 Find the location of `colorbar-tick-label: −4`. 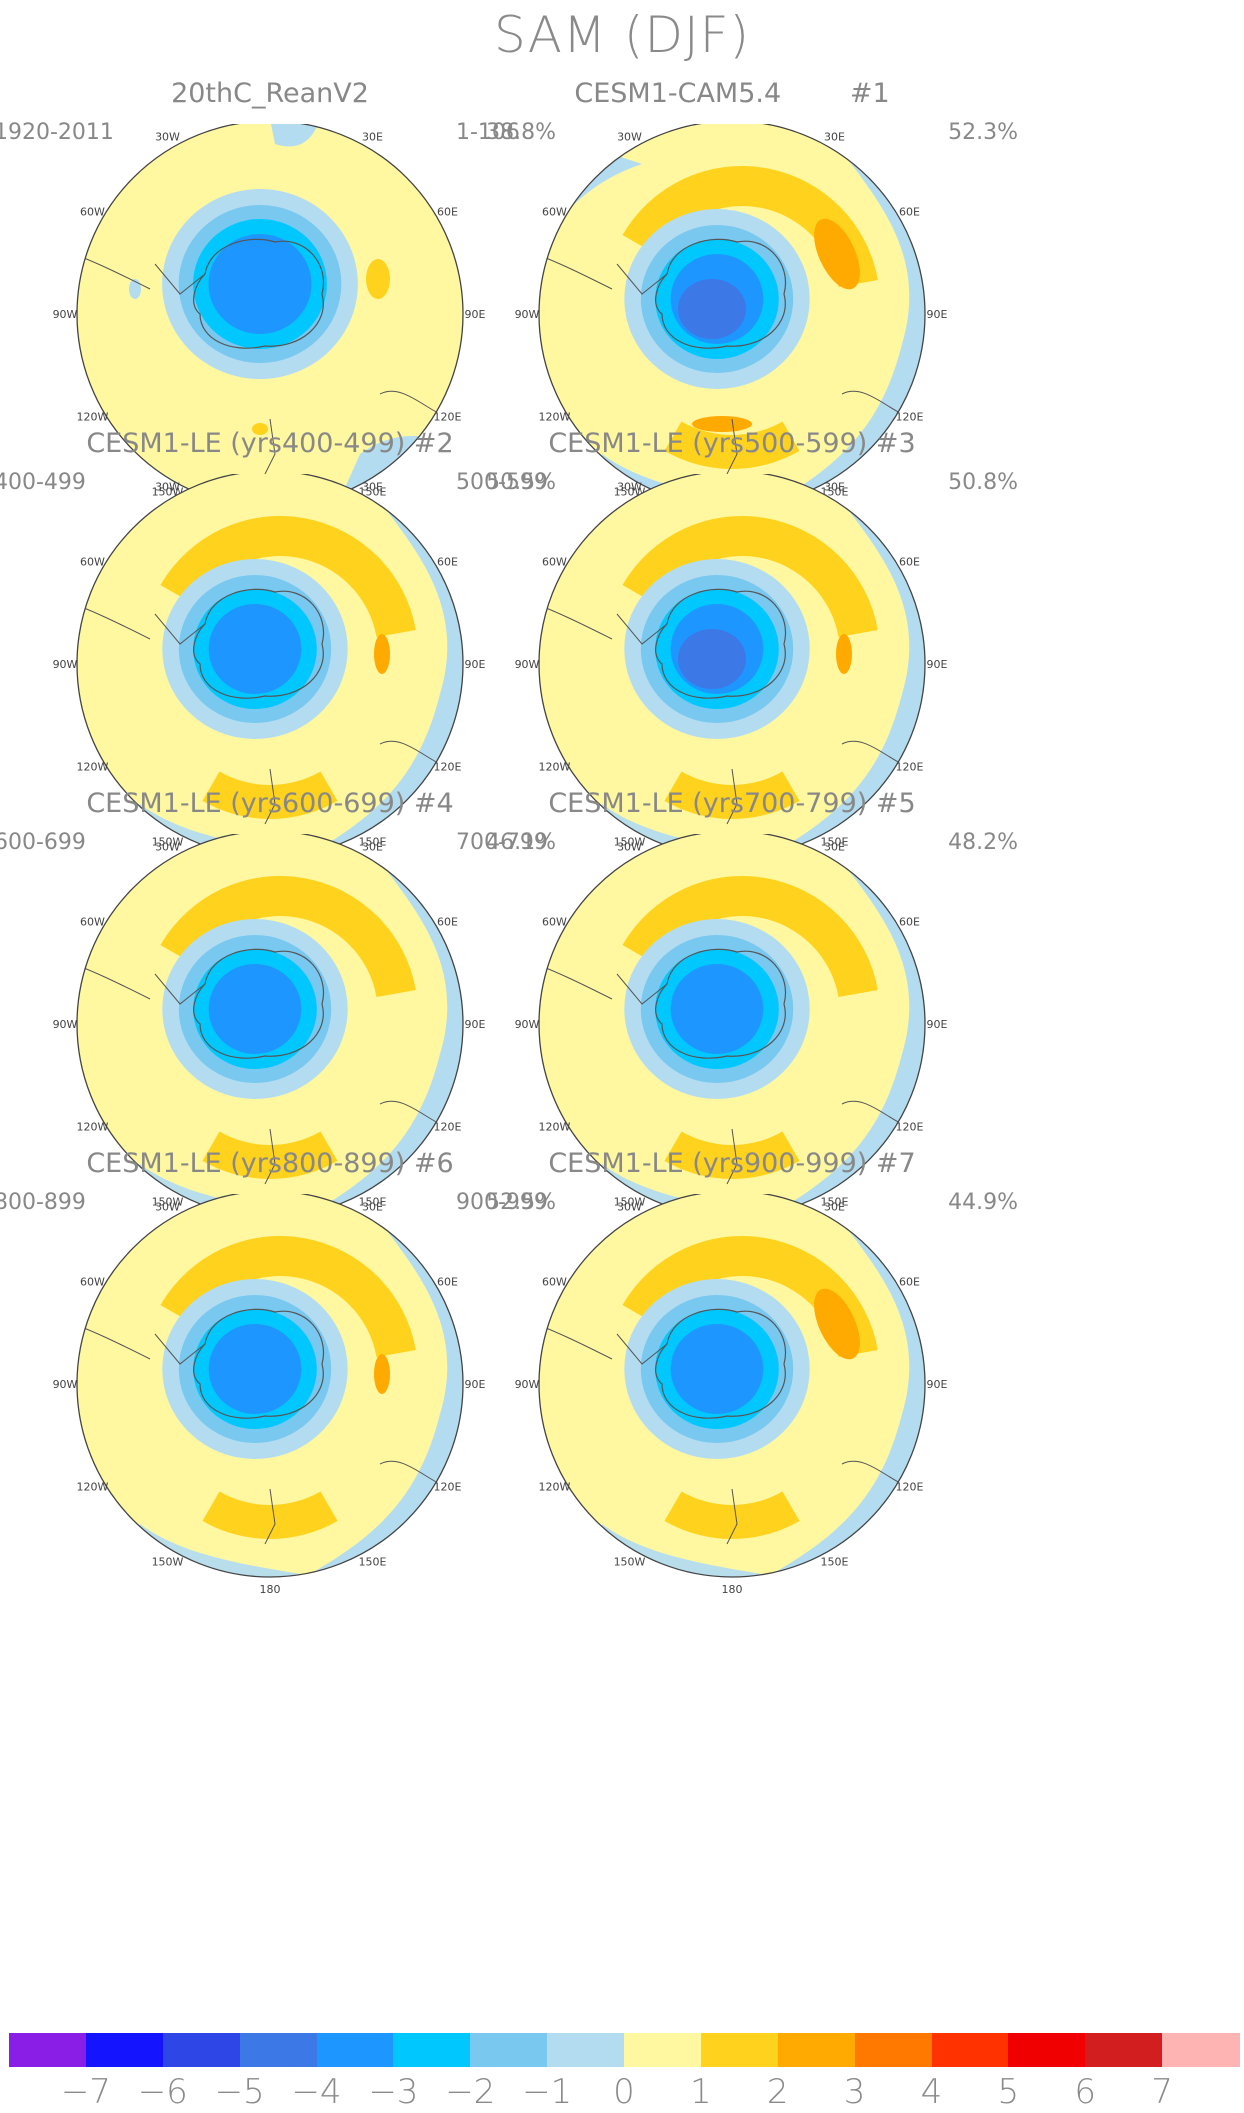

colorbar-tick-label: −4 is located at coordinates (316, 2092).